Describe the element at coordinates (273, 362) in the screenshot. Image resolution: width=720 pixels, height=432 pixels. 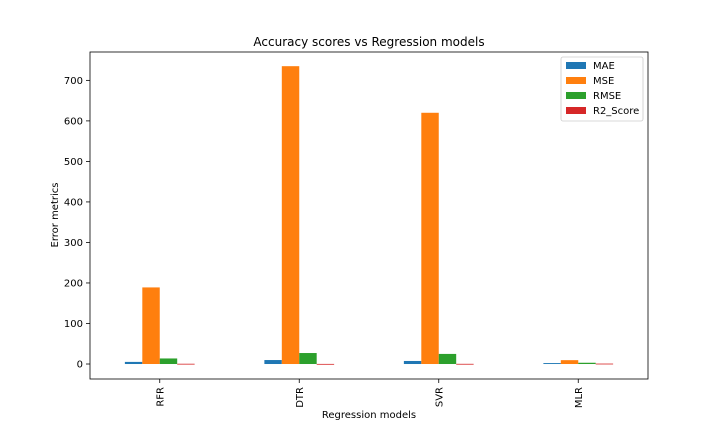
I see `bar-mae-dtr` at that location.